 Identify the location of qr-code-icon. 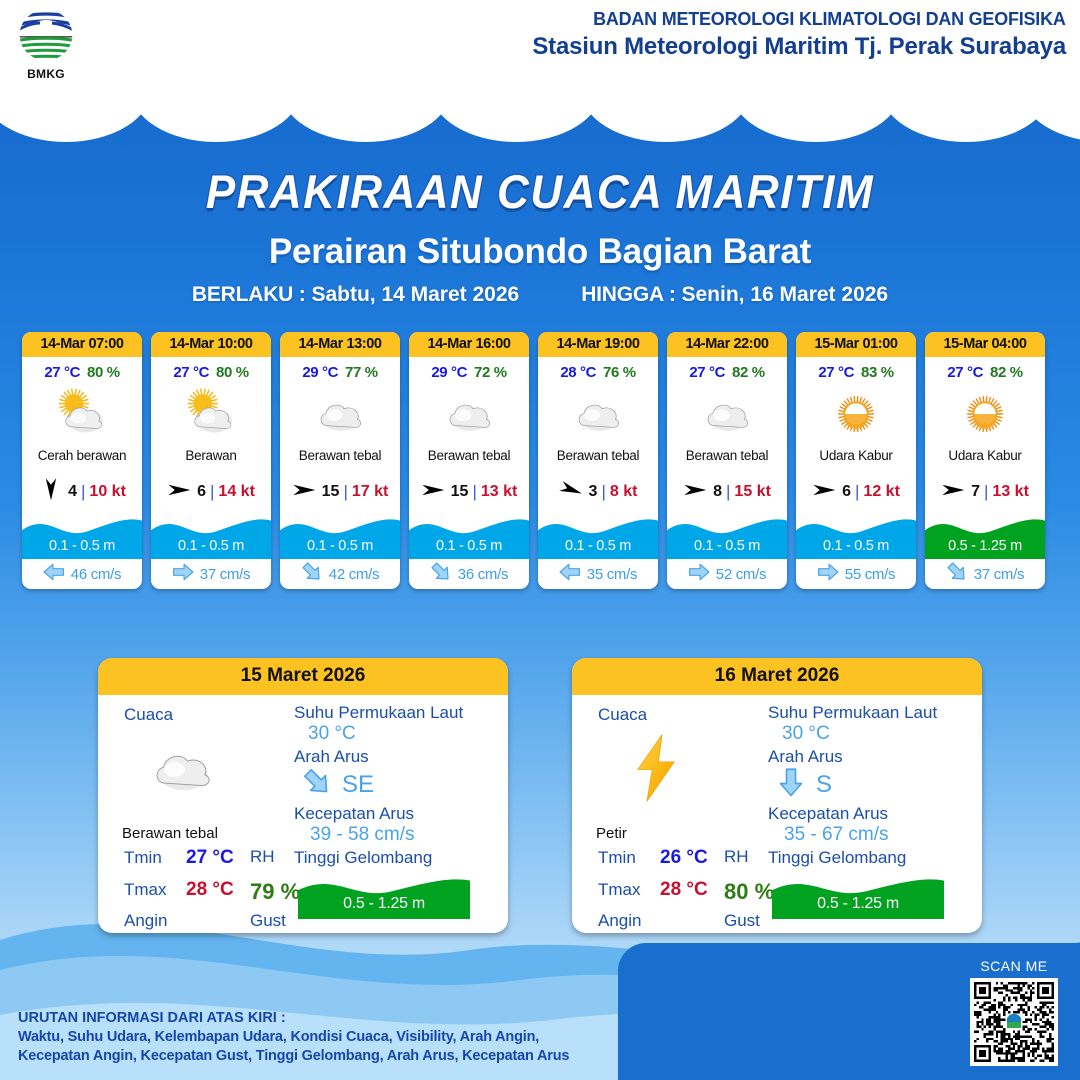
(1014, 1022).